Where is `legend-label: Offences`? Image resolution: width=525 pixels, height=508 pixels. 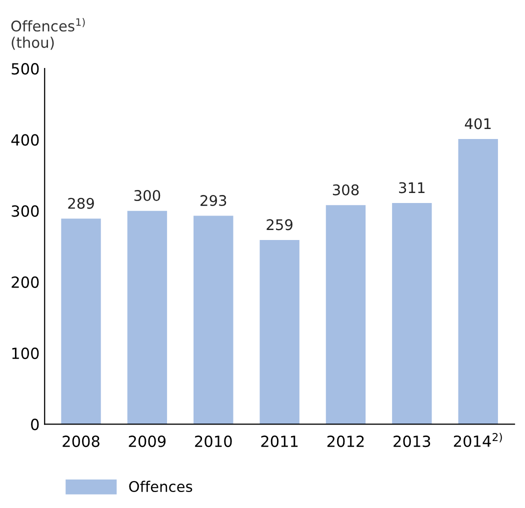
legend-label: Offences is located at coordinates (160, 486).